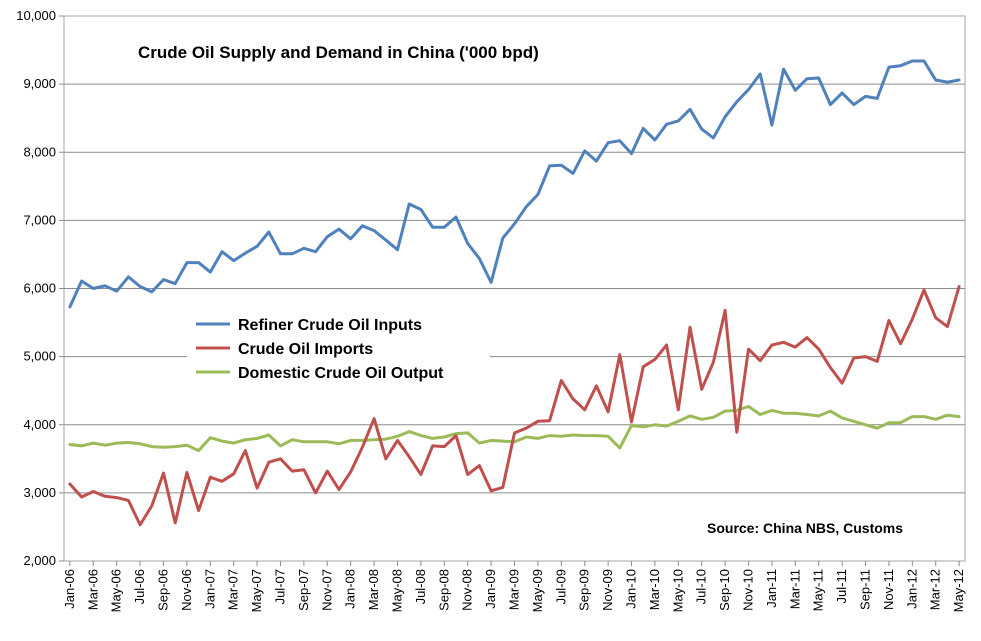 The width and height of the screenshot is (981, 641). What do you see at coordinates (233, 589) in the screenshot?
I see `x-tick-label: Mar-07` at bounding box center [233, 589].